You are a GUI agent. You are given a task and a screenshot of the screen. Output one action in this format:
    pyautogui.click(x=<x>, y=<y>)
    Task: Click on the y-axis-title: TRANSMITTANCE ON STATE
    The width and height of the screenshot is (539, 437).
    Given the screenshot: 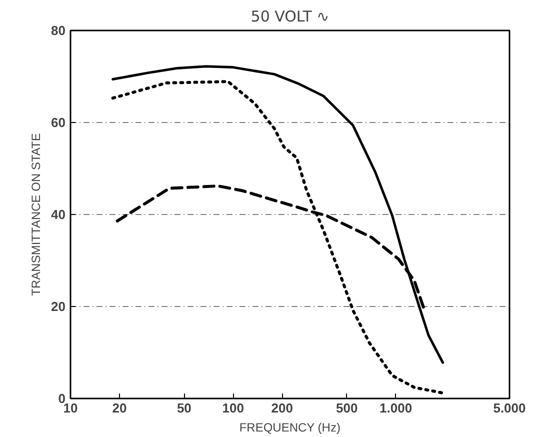 What is the action you would take?
    pyautogui.click(x=36, y=214)
    